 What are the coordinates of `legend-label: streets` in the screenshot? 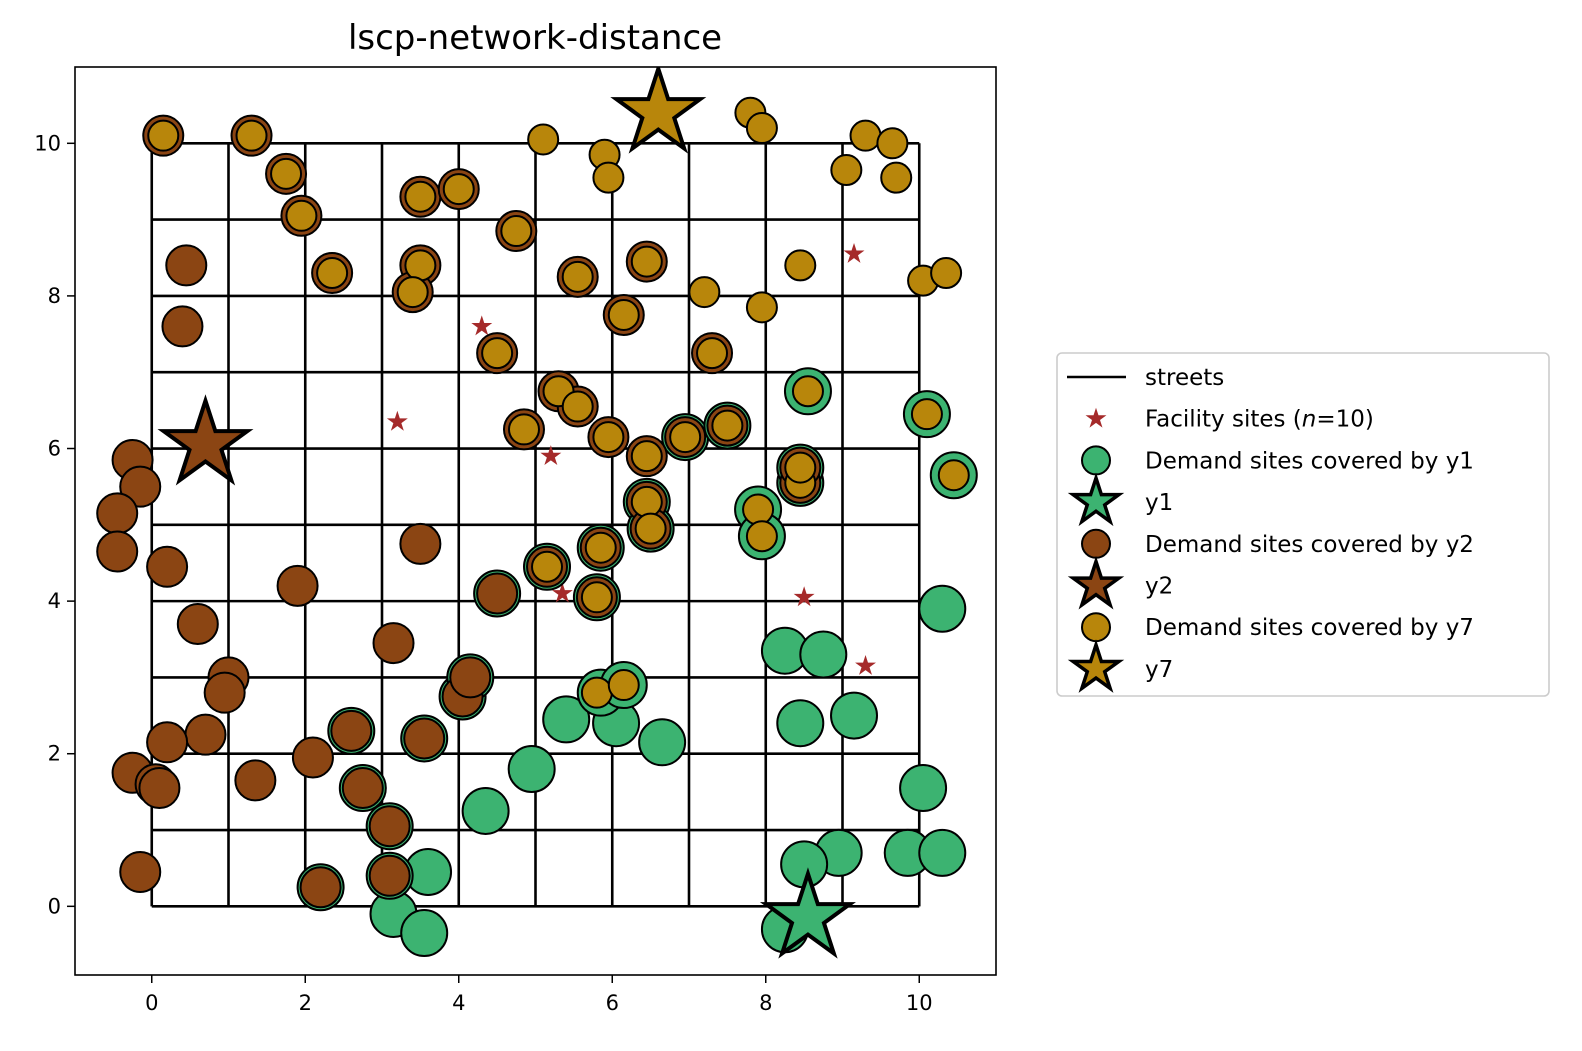 It's located at (1184, 378).